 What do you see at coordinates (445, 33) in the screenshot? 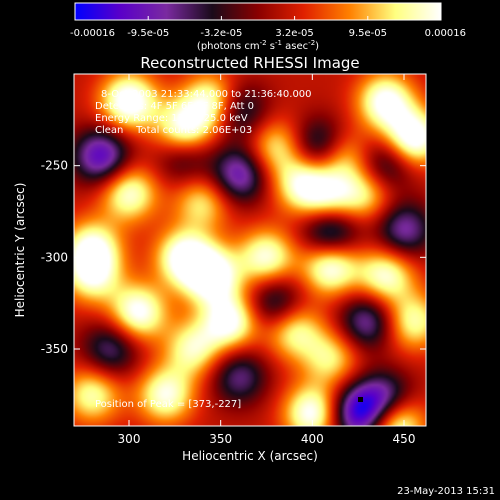
I see `colorbar-tick-label: 0.00016` at bounding box center [445, 33].